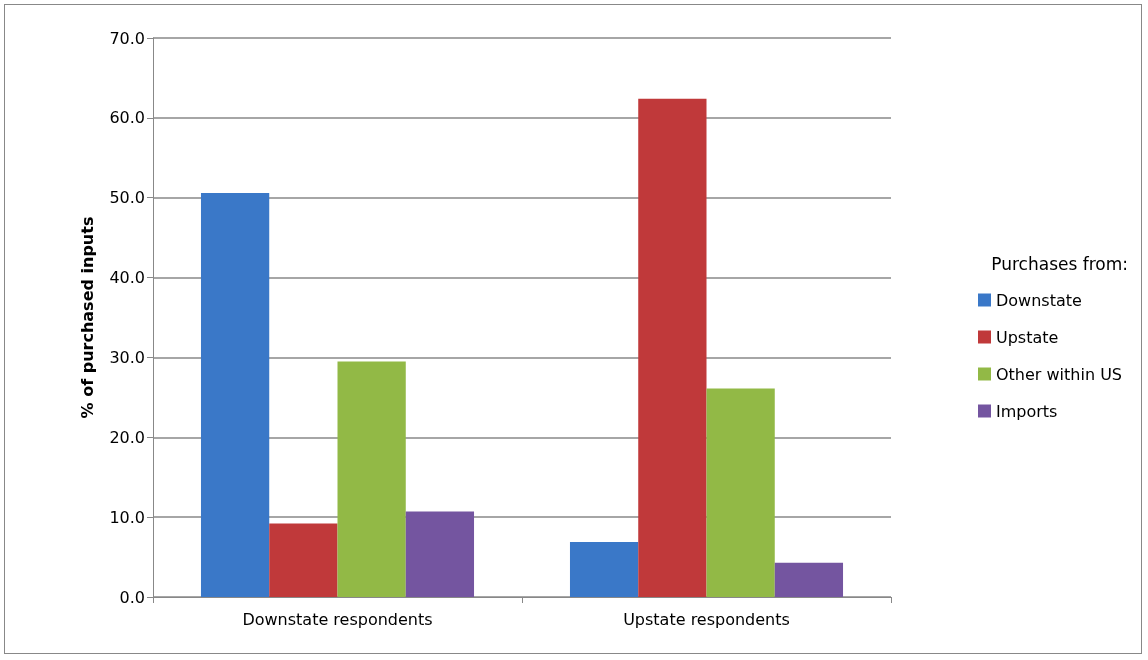 The height and width of the screenshot is (660, 1148). I want to click on y-tick-label: 70.0, so click(127, 38).